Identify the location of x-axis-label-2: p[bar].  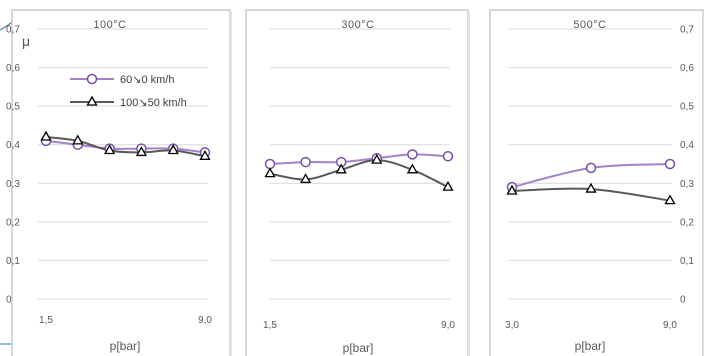
(358, 348).